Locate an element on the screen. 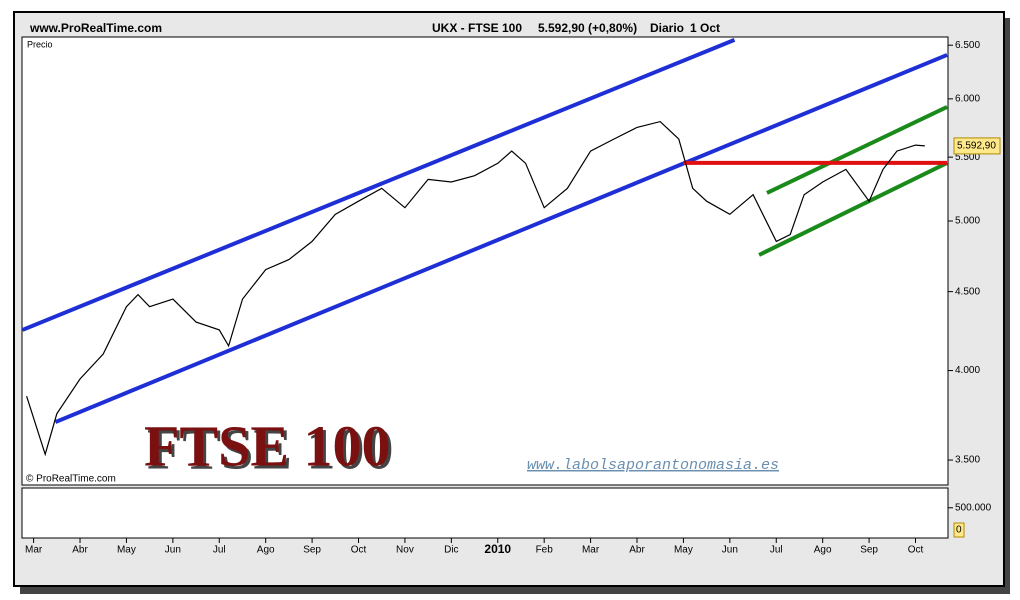 The height and width of the screenshot is (600, 1020). last-value-label: 5.592,90 is located at coordinates (976, 146).